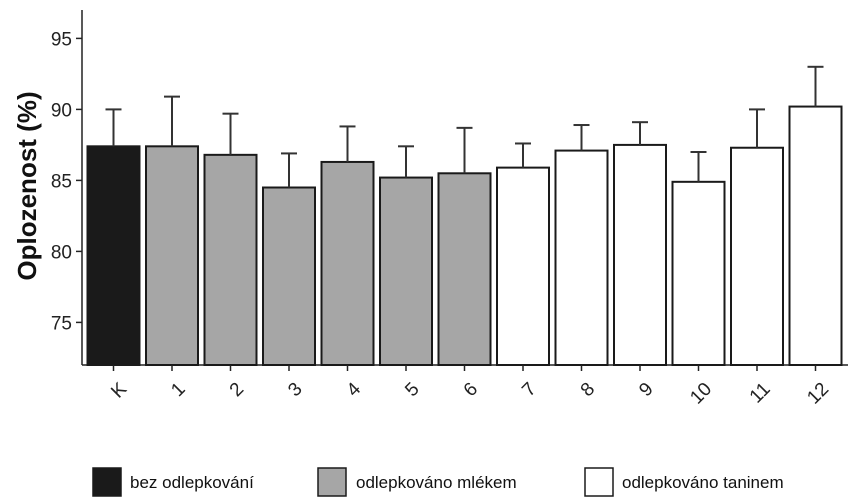  What do you see at coordinates (61, 110) in the screenshot?
I see `y-tick-label: 90` at bounding box center [61, 110].